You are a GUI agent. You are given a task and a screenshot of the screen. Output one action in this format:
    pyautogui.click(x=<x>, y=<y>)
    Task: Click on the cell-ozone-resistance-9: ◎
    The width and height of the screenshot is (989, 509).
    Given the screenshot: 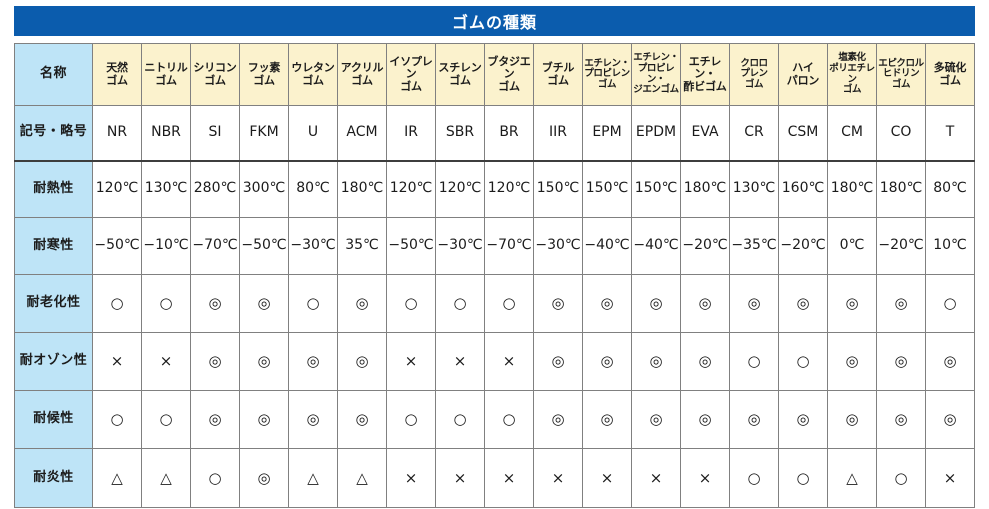 What is the action you would take?
    pyautogui.click(x=558, y=361)
    